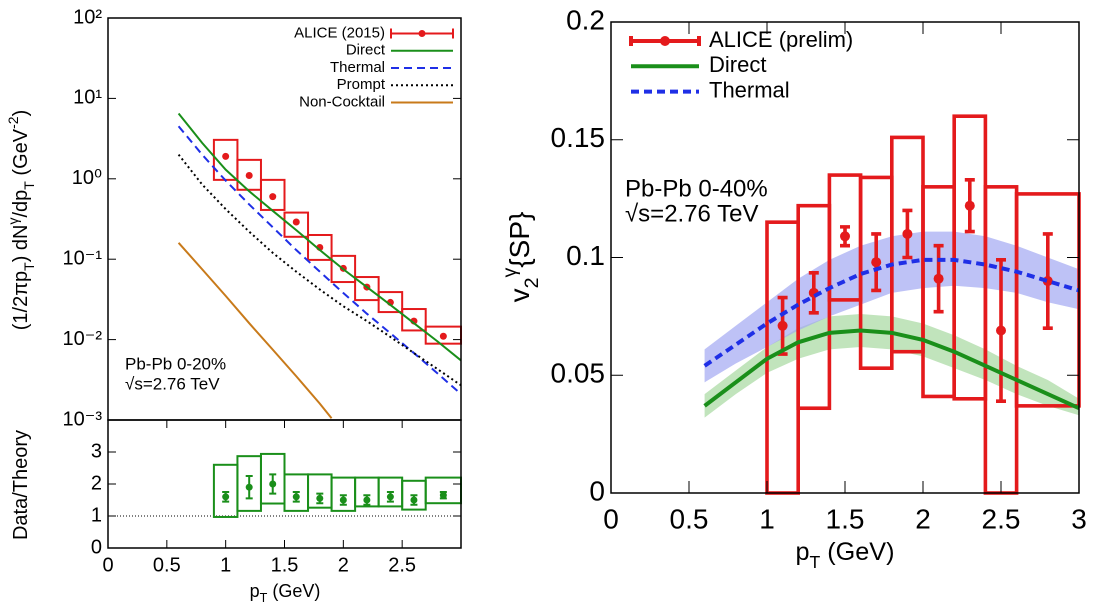 The image size is (1099, 610). I want to click on y-tick-label: 10⁻², so click(83, 339).